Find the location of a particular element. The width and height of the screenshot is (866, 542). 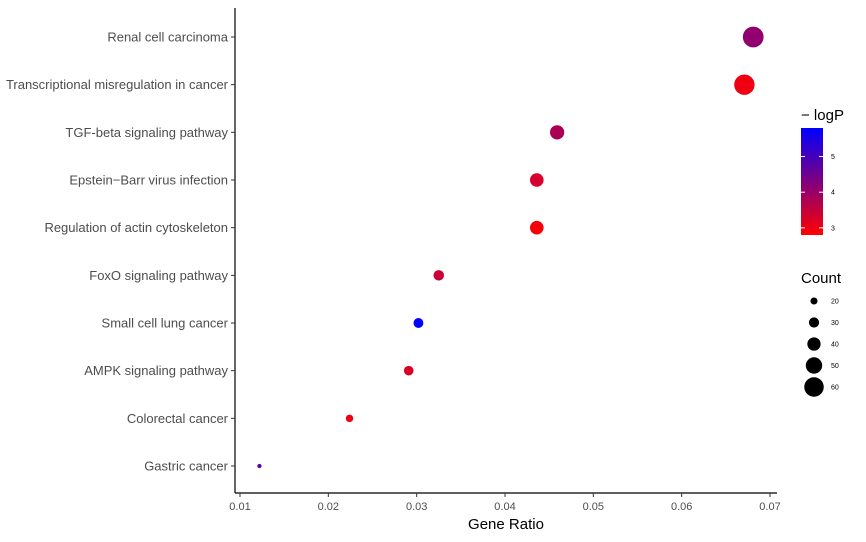

color-legend-ticks: 3 4 5 is located at coordinates (818, 193).